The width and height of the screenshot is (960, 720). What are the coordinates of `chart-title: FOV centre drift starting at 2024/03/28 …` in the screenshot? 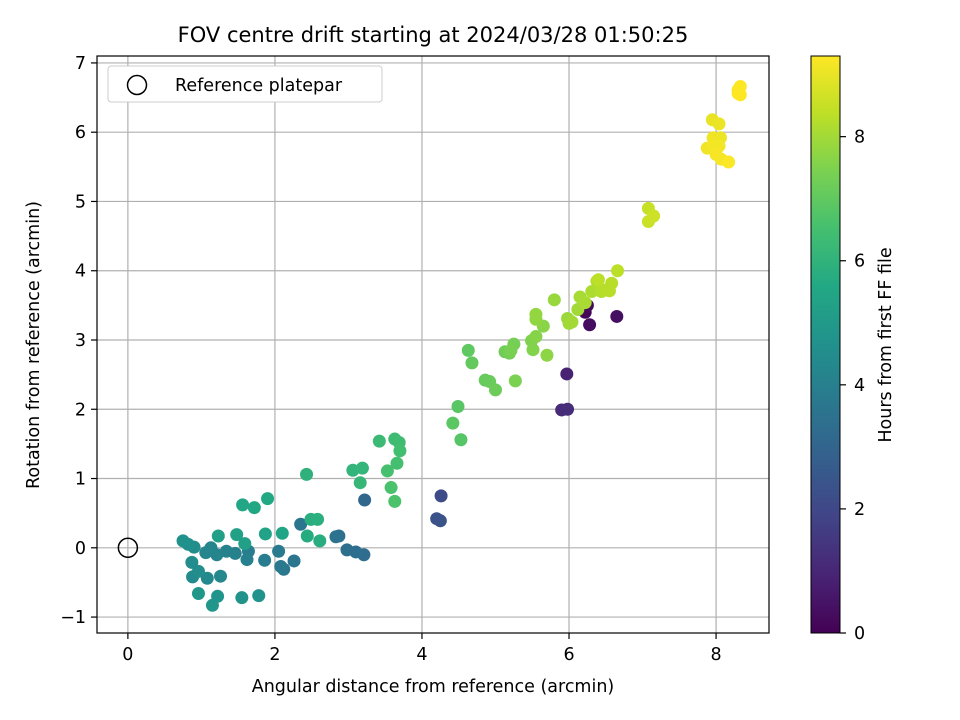 It's located at (433, 35).